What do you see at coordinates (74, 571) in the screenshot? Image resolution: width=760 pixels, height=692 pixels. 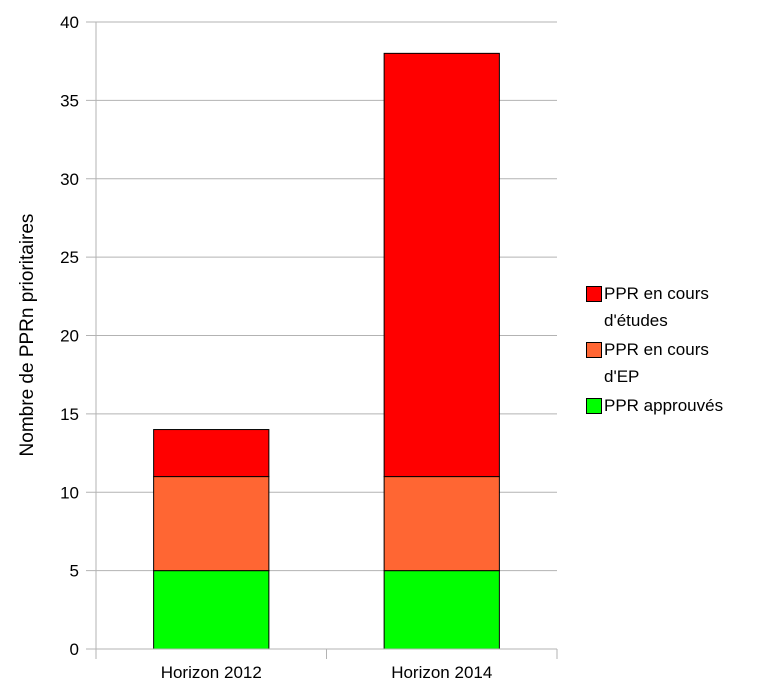 I see `y-tick-label: 5` at bounding box center [74, 571].